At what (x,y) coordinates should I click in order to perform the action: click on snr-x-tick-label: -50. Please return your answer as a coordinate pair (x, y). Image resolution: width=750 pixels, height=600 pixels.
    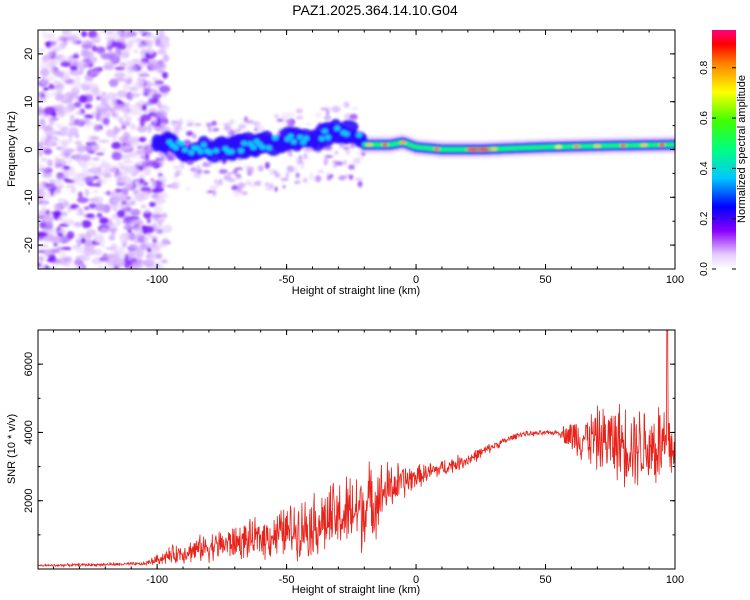
    Looking at the image, I should click on (287, 580).